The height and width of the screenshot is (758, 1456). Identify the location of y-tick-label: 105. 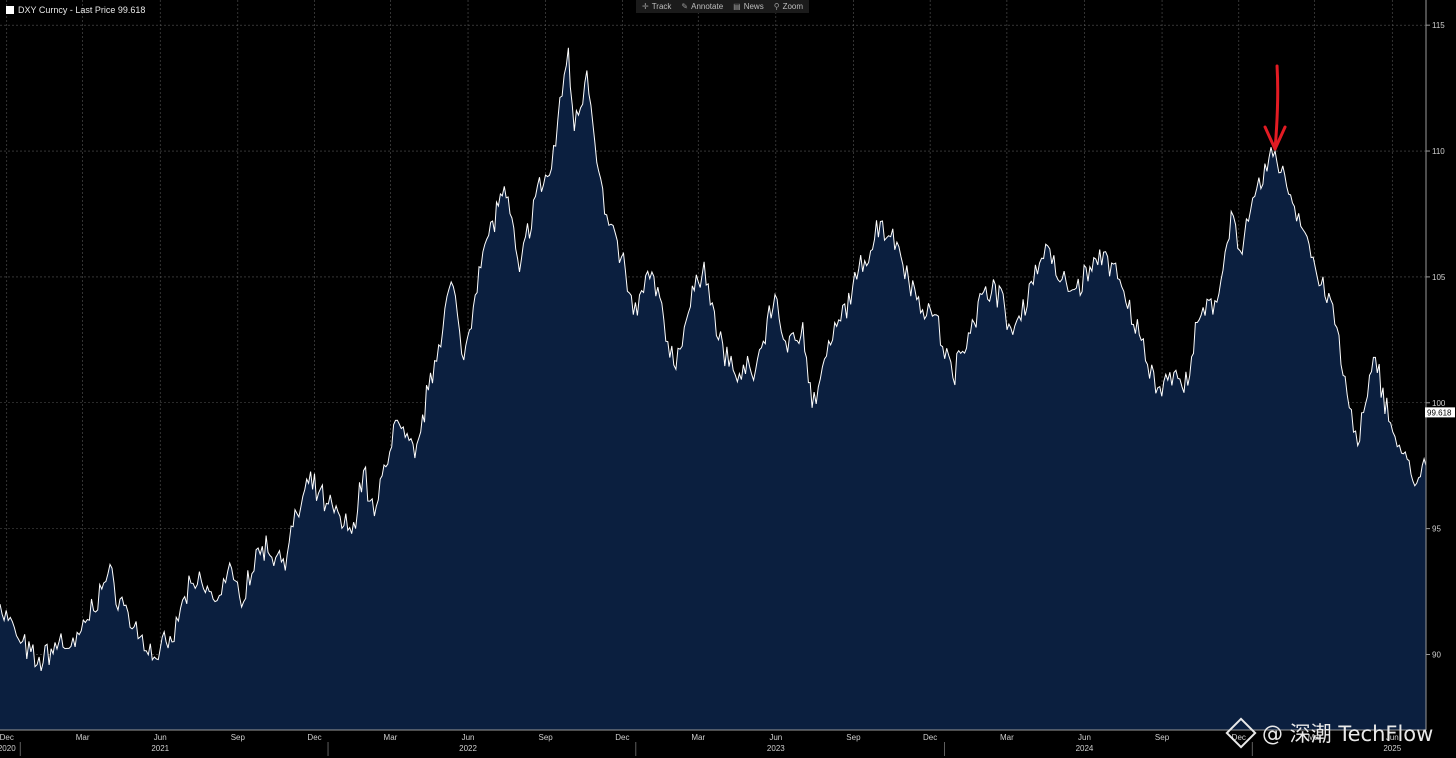
(1439, 277).